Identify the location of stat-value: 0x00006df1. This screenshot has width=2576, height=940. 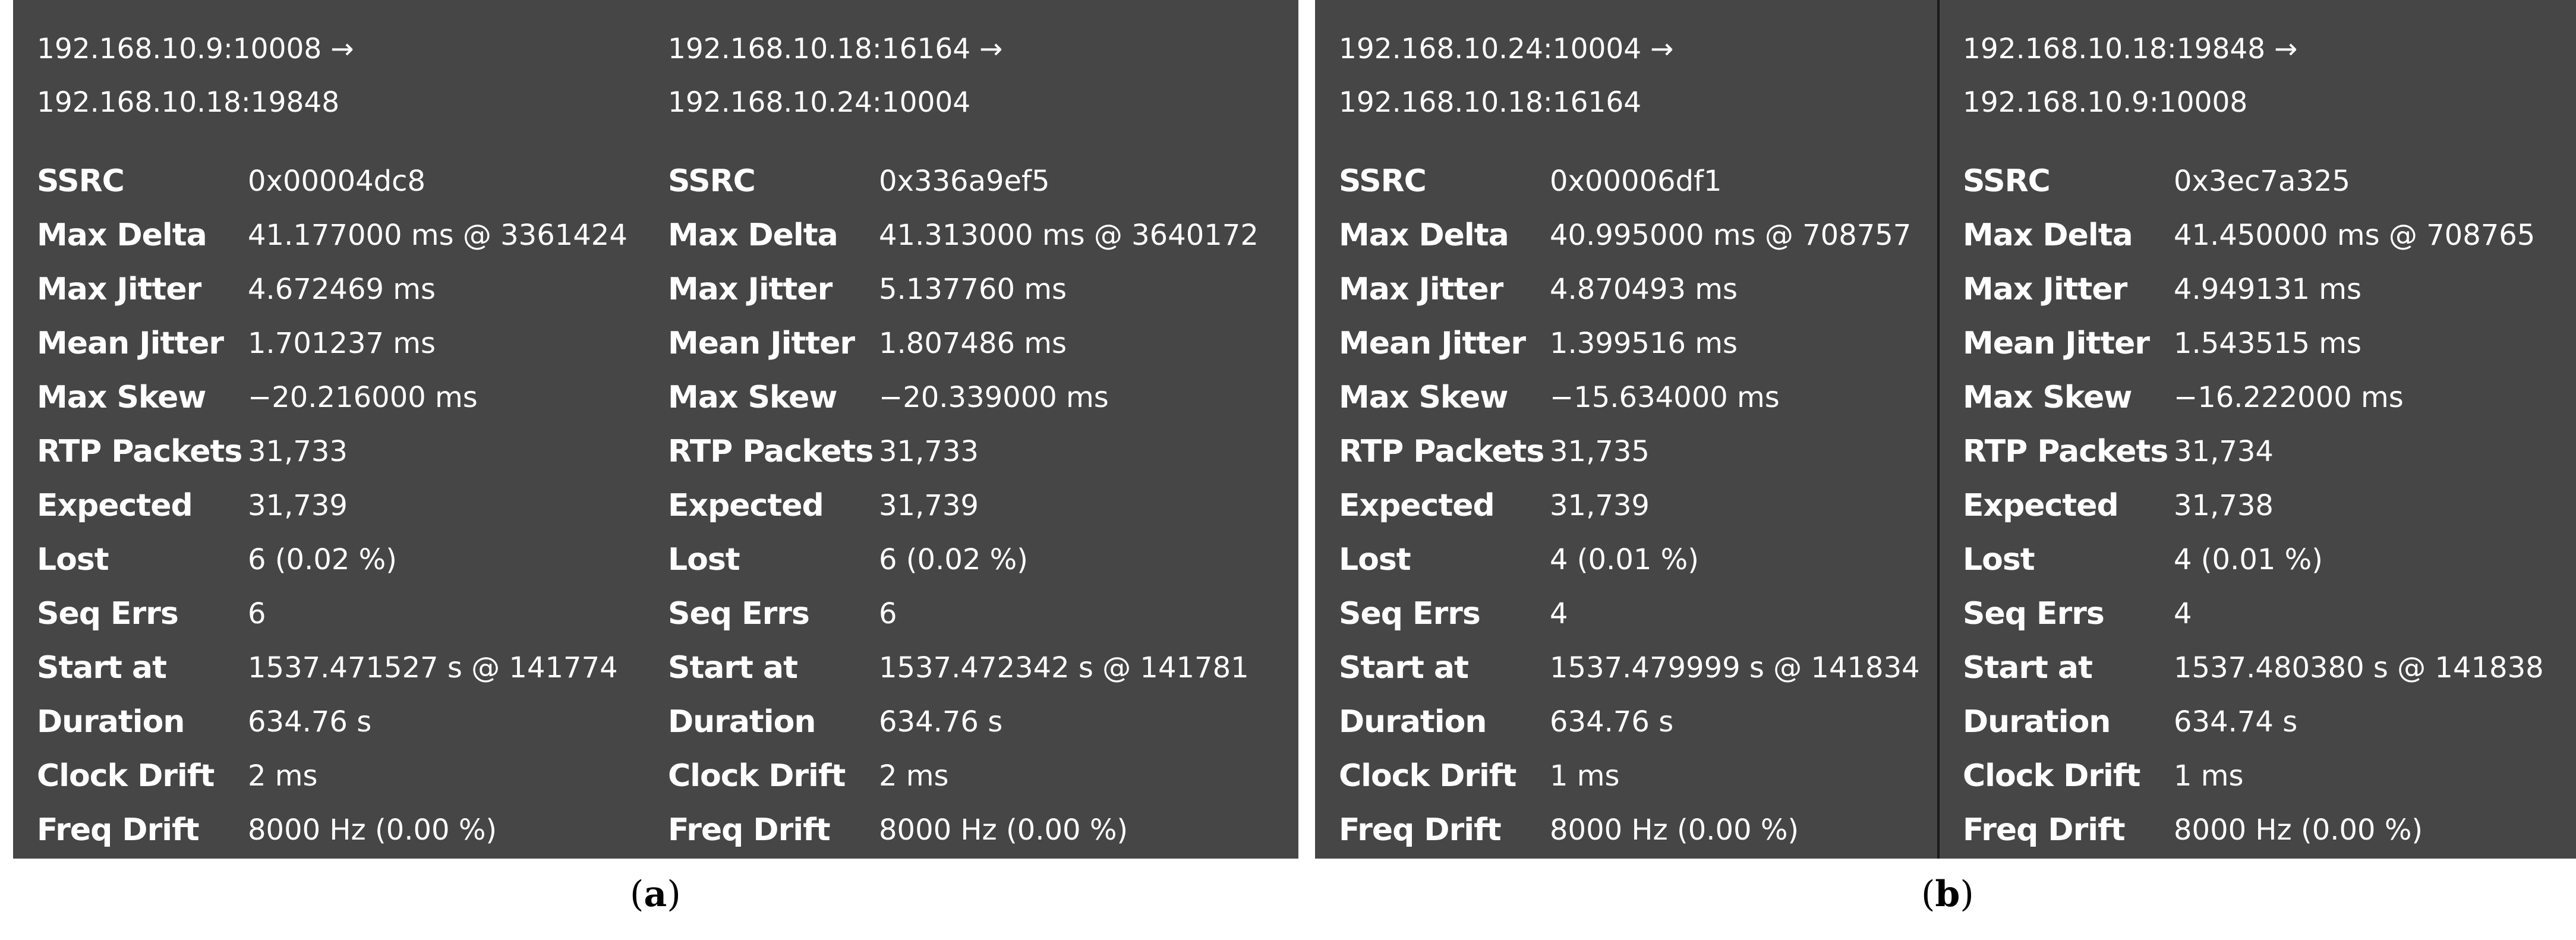
(1636, 181).